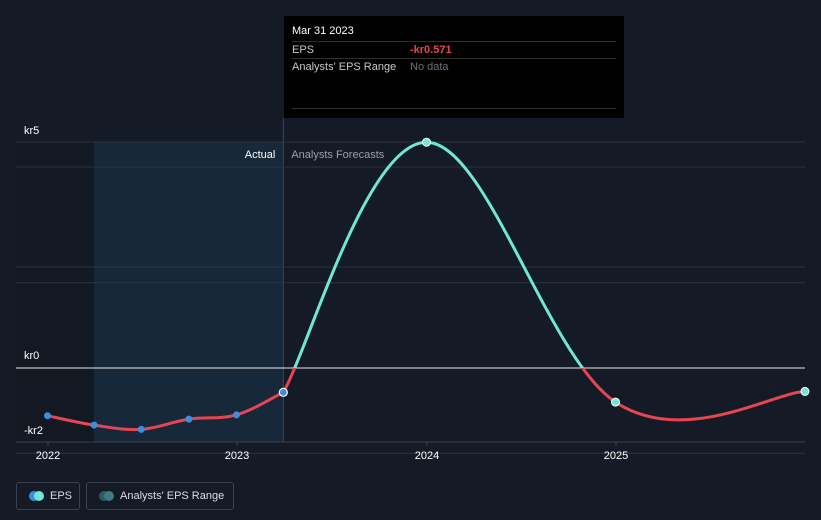 This screenshot has height=520, width=821. I want to click on forecast-region-label: Analysts Forecasts, so click(337, 155).